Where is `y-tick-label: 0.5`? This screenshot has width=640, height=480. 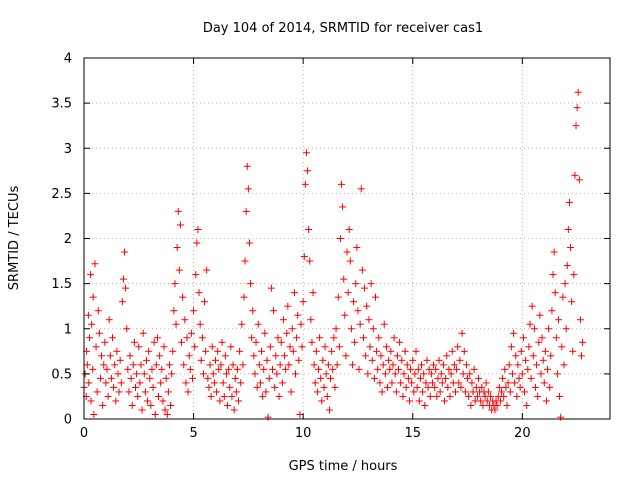
y-tick-label: 0.5 is located at coordinates (61, 374).